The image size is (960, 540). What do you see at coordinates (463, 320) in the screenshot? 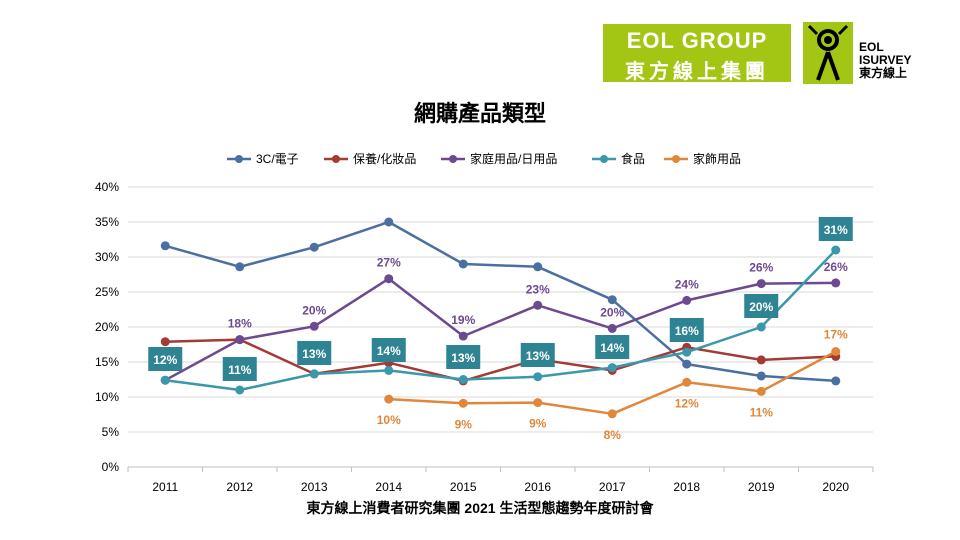
I see `data-label: 19%` at bounding box center [463, 320].